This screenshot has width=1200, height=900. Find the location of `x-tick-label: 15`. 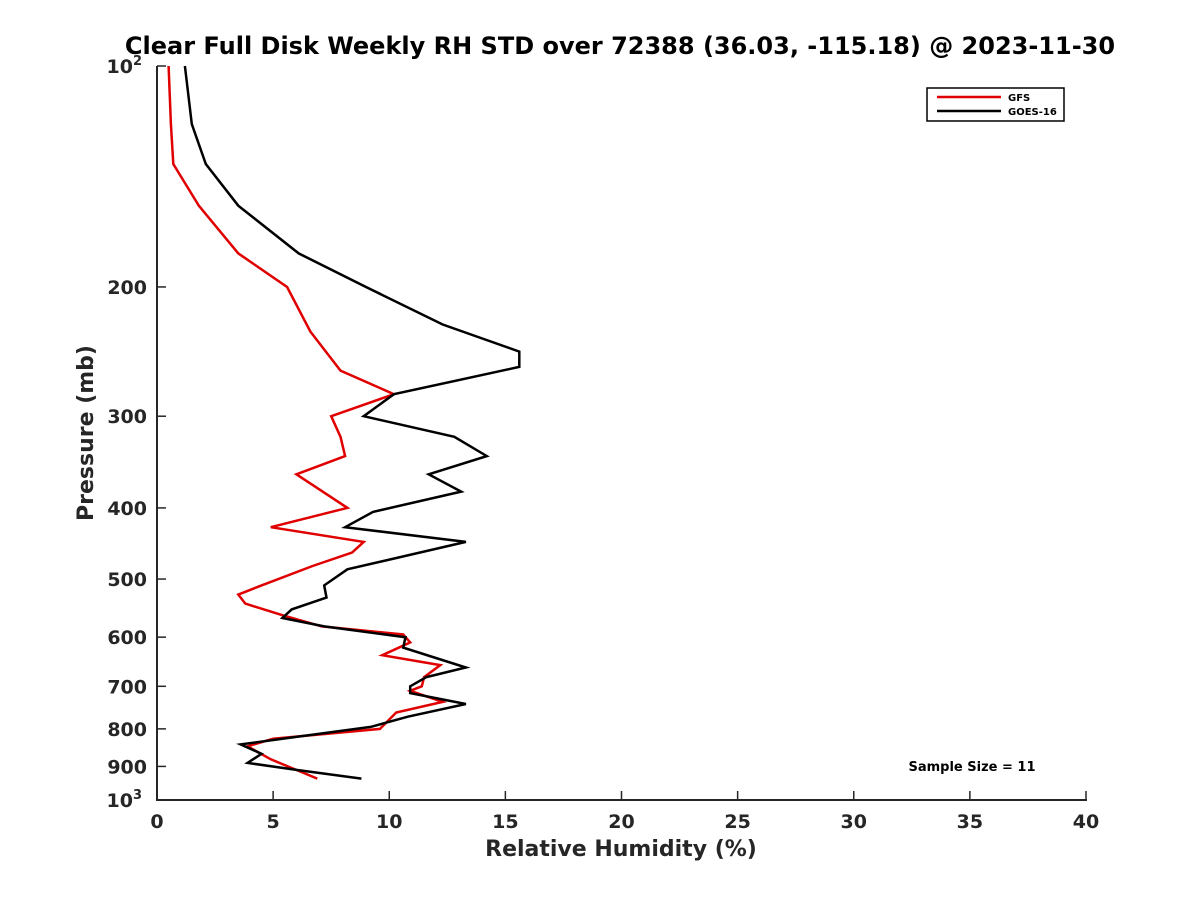

x-tick-label: 15 is located at coordinates (505, 822).